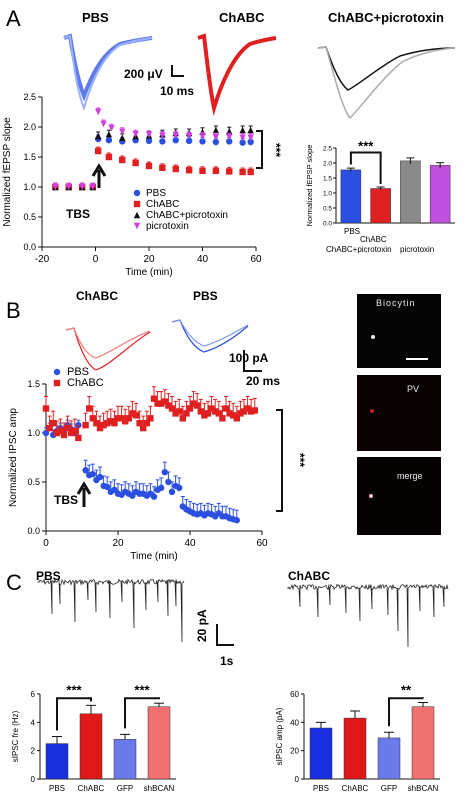  I want to click on merge-cell, so click(371, 496).